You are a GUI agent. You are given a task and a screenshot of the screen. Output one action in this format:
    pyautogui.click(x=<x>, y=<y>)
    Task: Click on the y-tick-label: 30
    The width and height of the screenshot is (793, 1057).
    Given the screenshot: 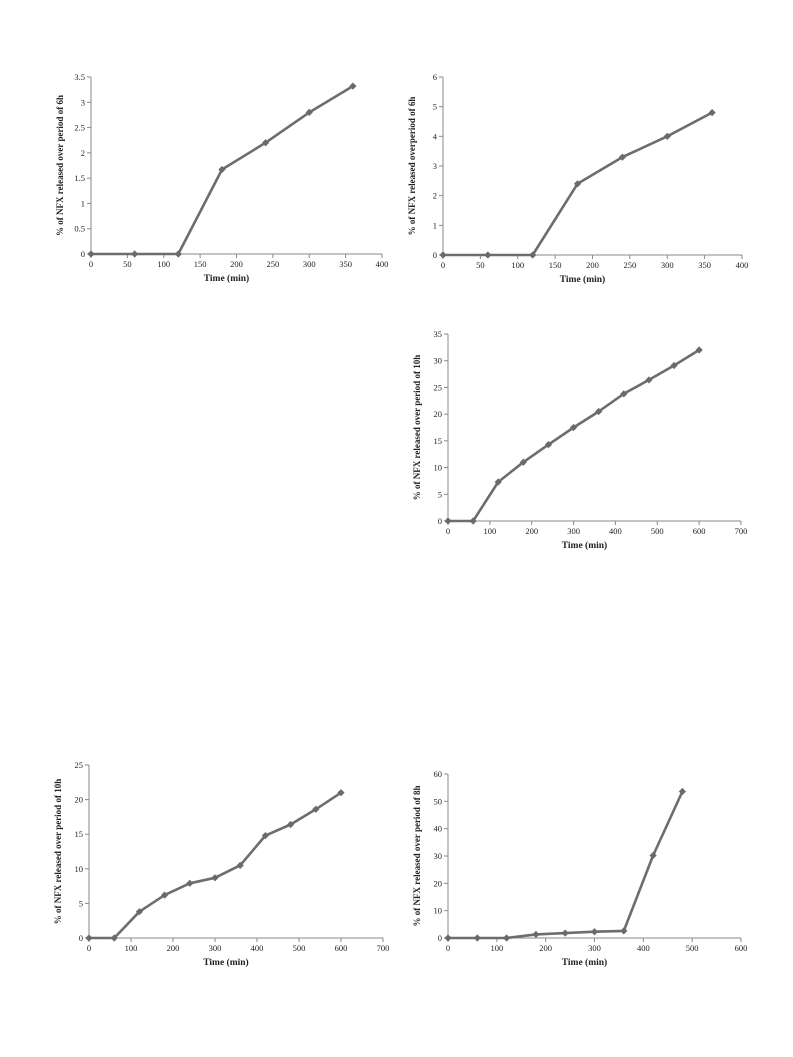 What is the action you would take?
    pyautogui.click(x=438, y=361)
    